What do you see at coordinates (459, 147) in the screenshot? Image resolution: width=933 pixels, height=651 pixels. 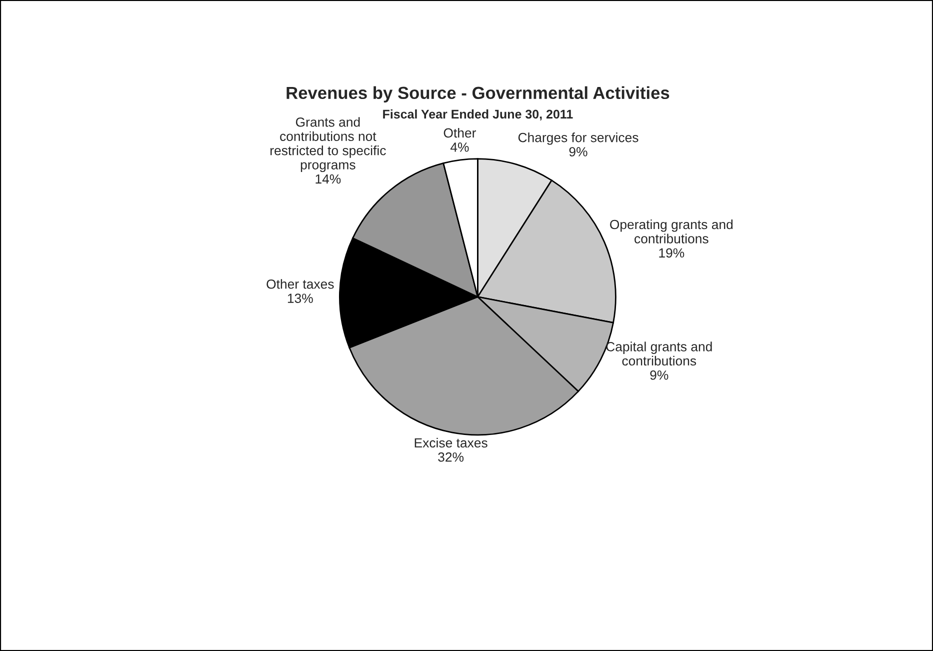 I see `data-label: 4%` at bounding box center [459, 147].